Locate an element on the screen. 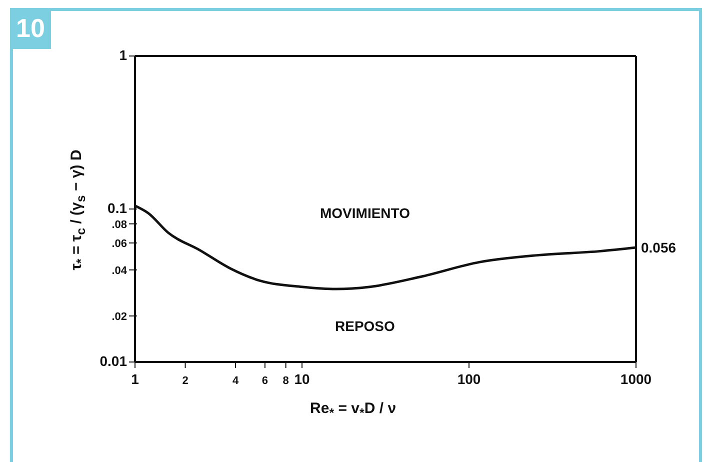 The image size is (712, 462). x-axis-title: Re$_{*}$ = v$_{*}$D / ν is located at coordinates (353, 410).